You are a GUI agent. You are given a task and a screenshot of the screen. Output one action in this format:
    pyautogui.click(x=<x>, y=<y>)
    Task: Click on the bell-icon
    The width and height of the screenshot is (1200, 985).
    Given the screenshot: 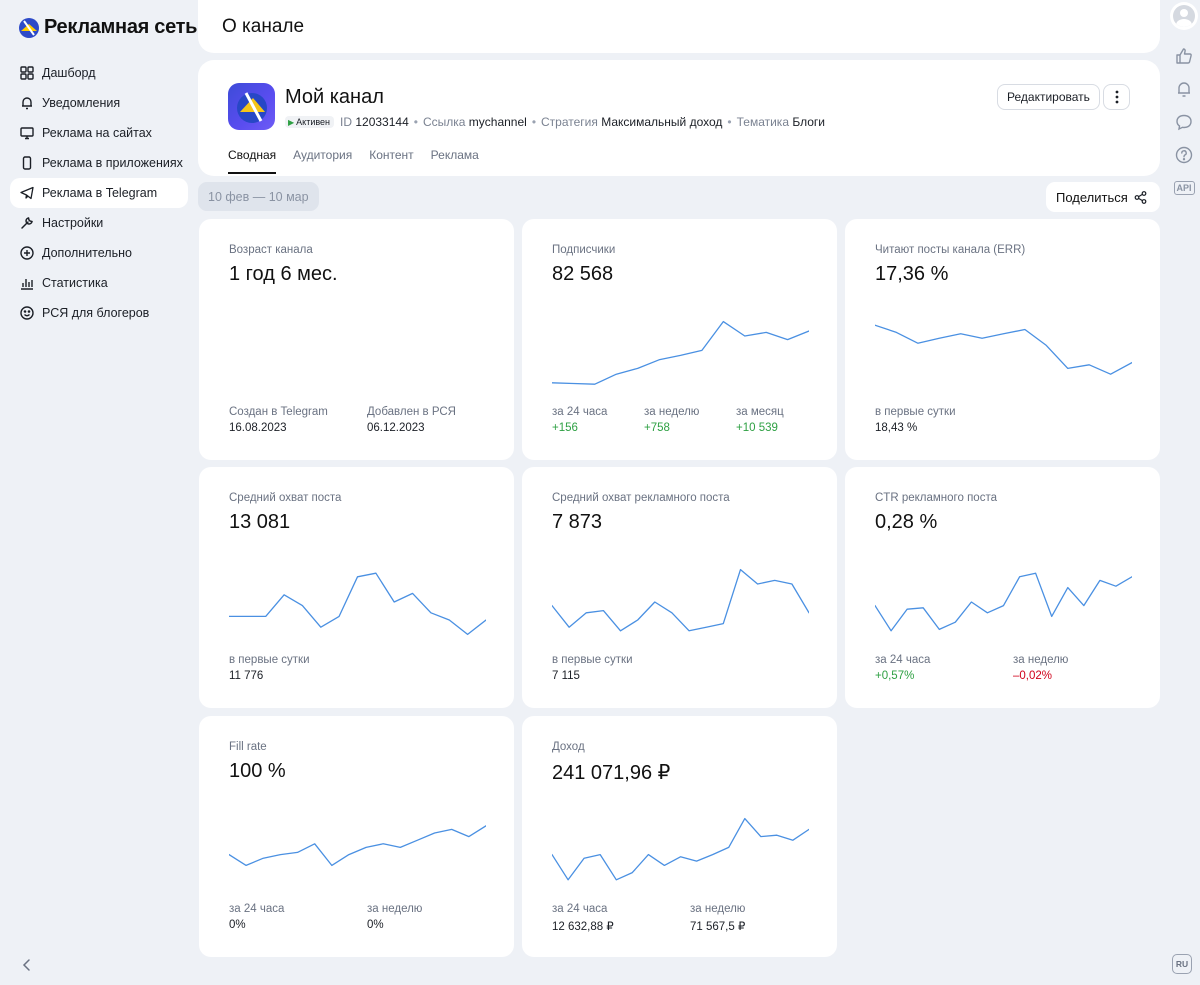 What is the action you would take?
    pyautogui.click(x=1184, y=89)
    